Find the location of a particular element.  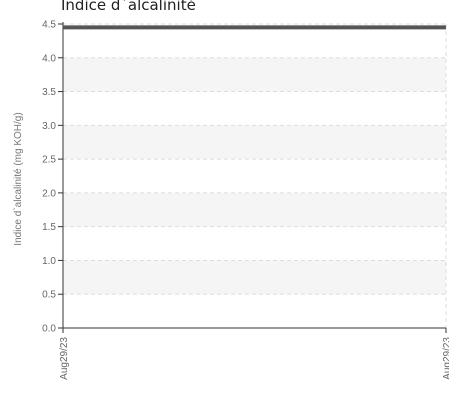

y-tick-label: 3.0 is located at coordinates (49, 126).